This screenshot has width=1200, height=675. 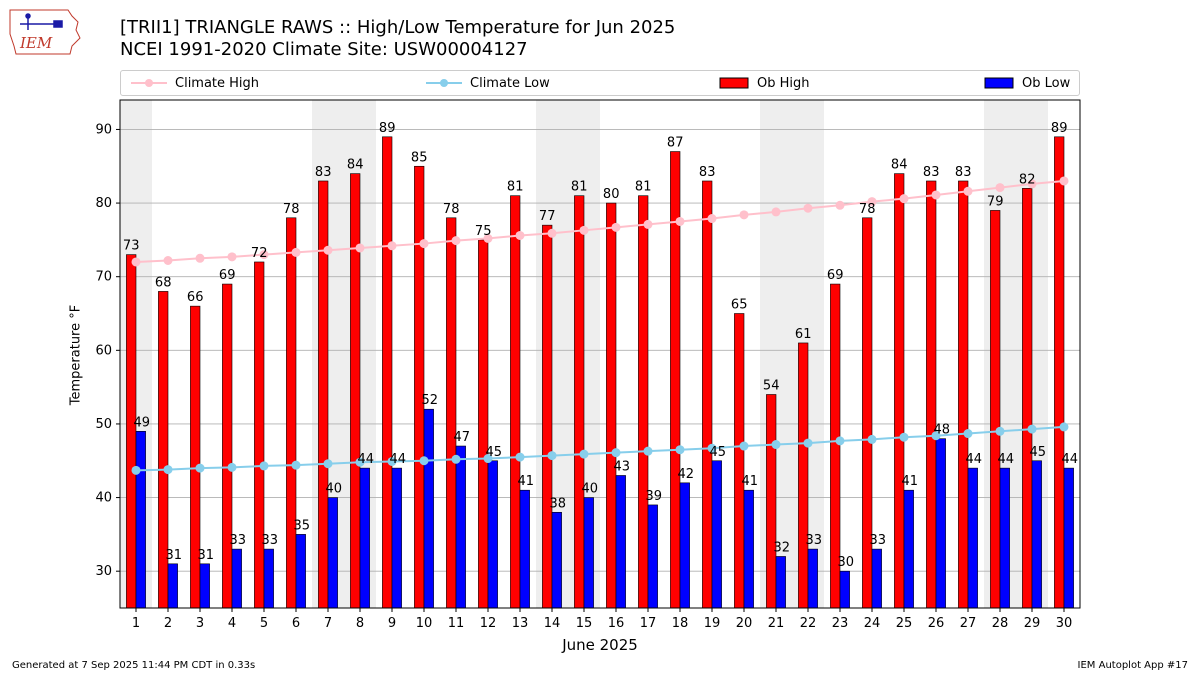 What do you see at coordinates (200, 623) in the screenshot?
I see `x-tick-label: 3` at bounding box center [200, 623].